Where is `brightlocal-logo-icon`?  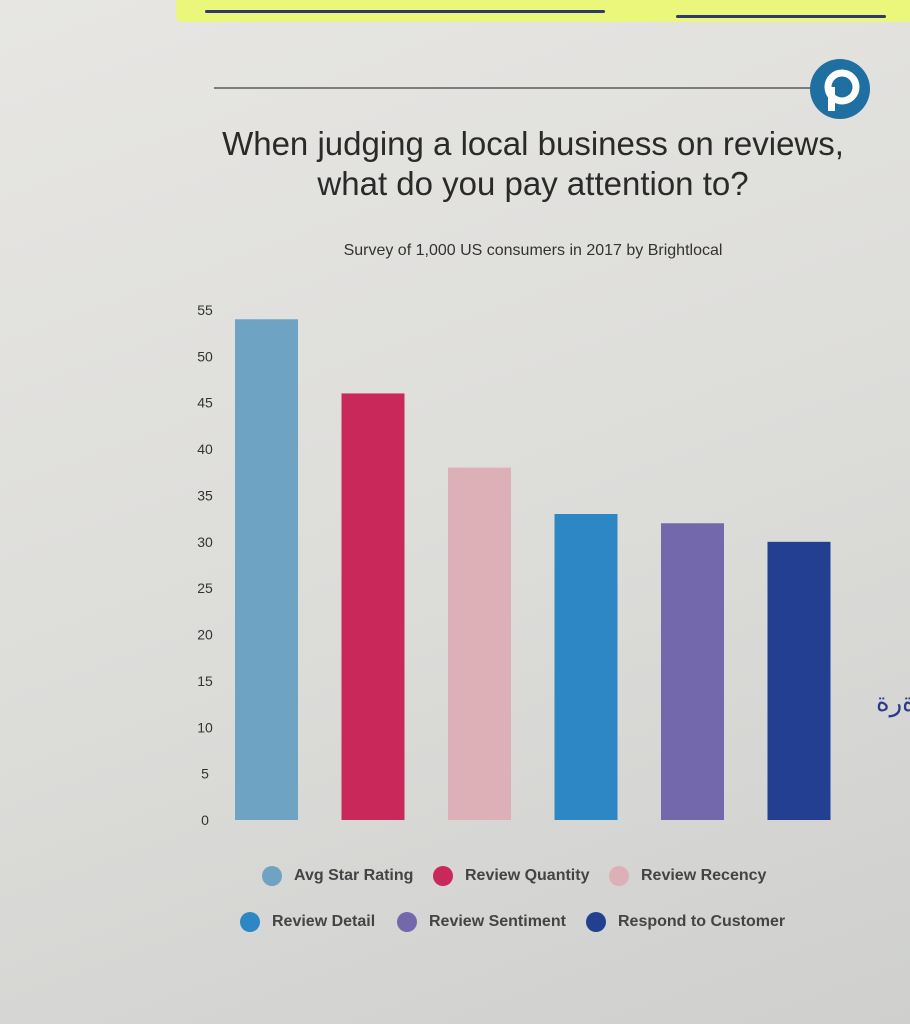
brightlocal-logo-icon is located at coordinates (840, 89).